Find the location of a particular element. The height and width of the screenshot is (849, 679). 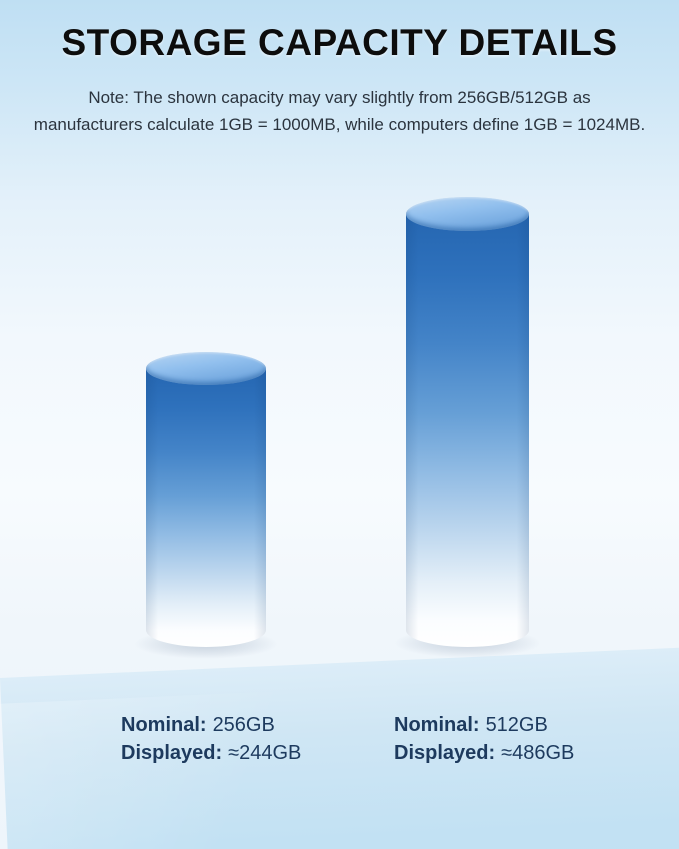

label-512gb-nominal-line: Nominal: 512GB is located at coordinates (484, 725).